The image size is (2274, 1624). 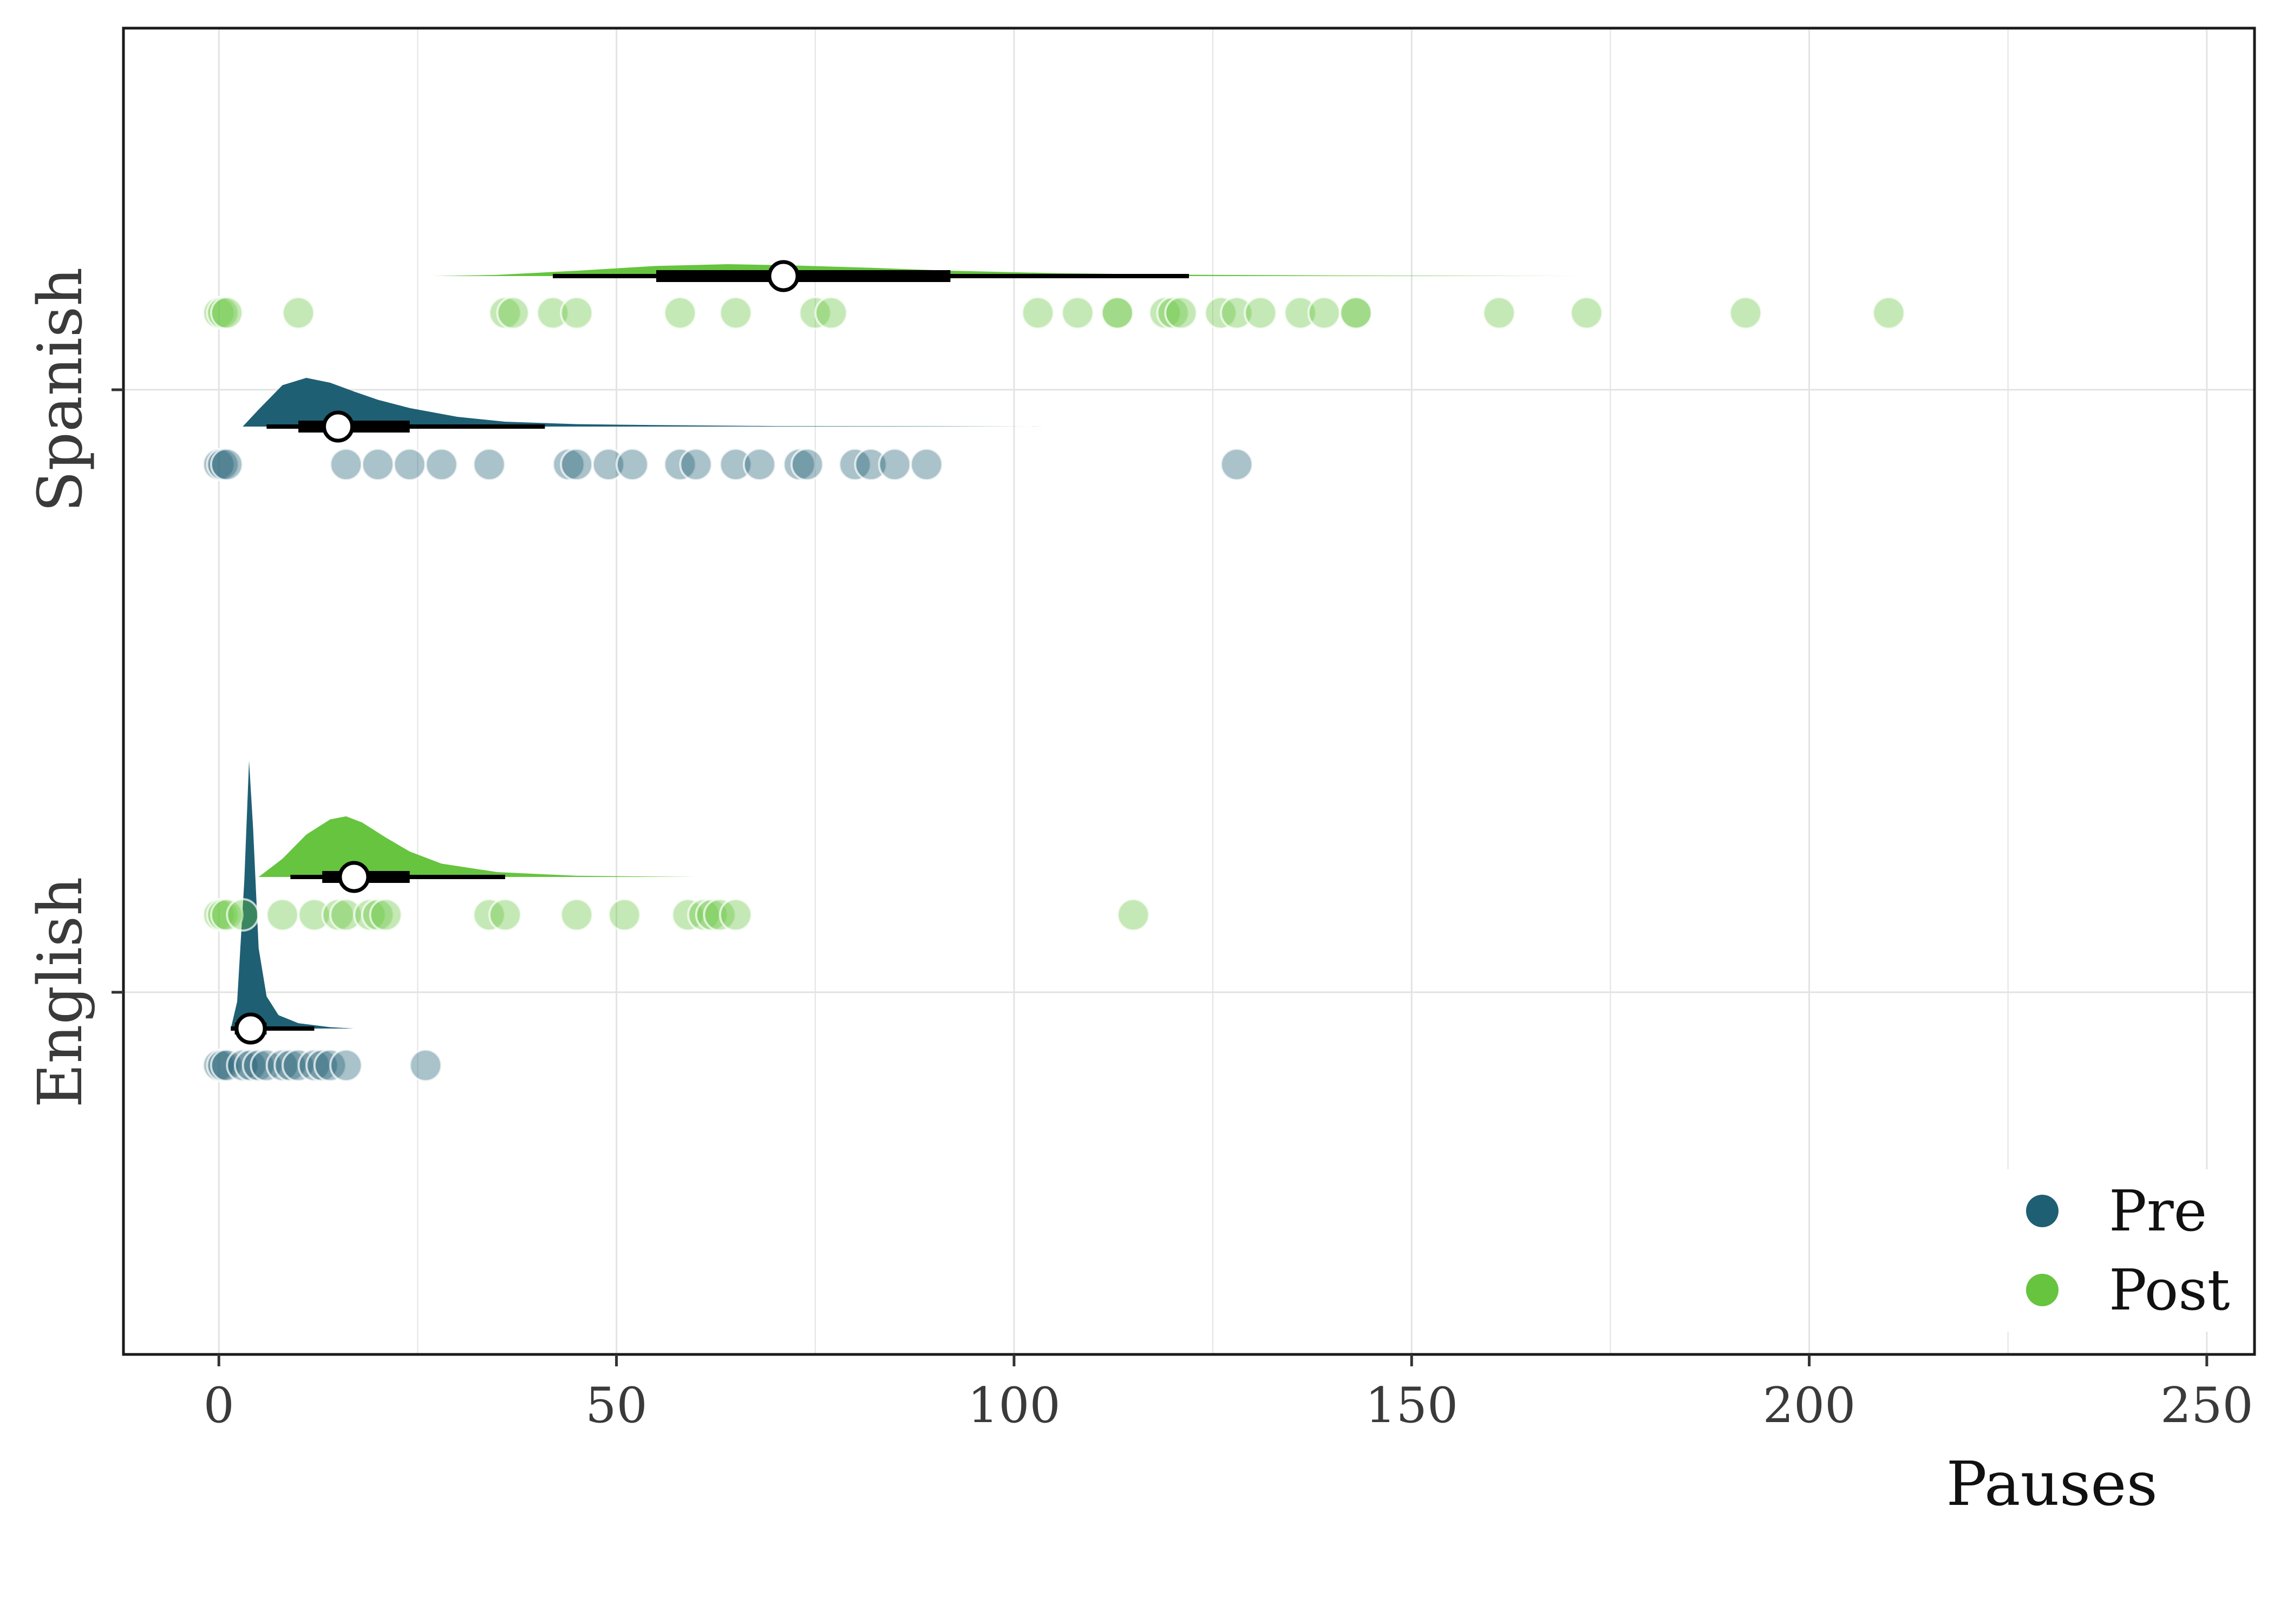 I want to click on legend-key-post, so click(x=2043, y=1290).